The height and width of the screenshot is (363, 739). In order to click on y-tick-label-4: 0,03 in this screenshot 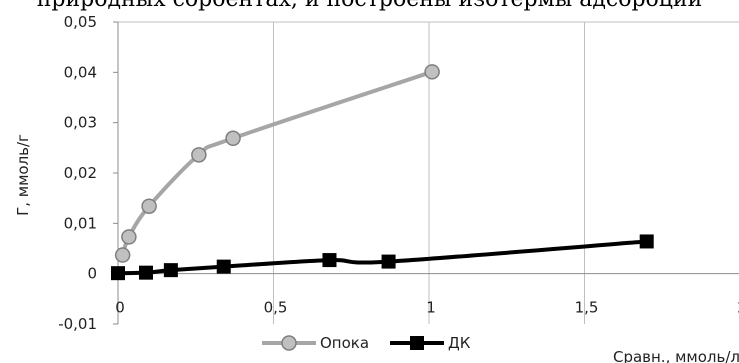, I will do `click(80, 123)`.